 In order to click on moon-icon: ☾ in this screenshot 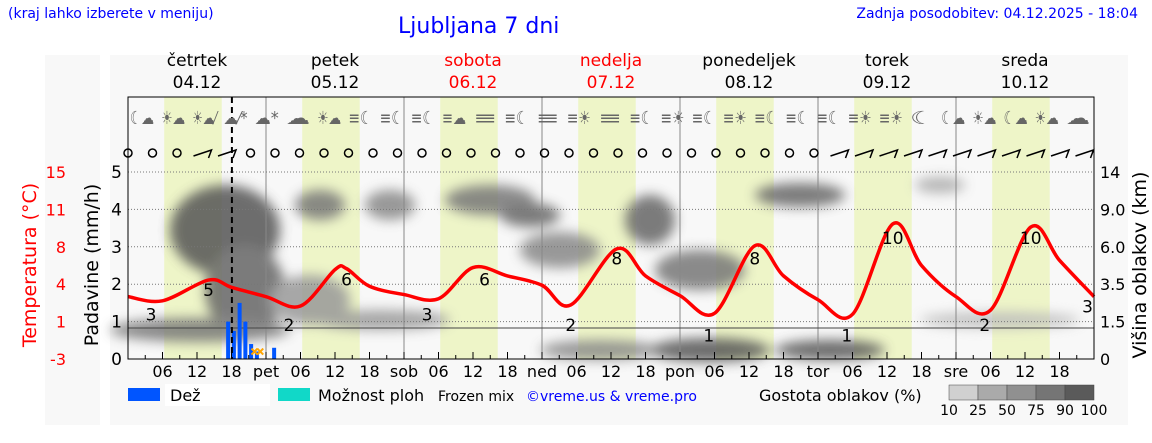, I will do `click(922, 118)`.